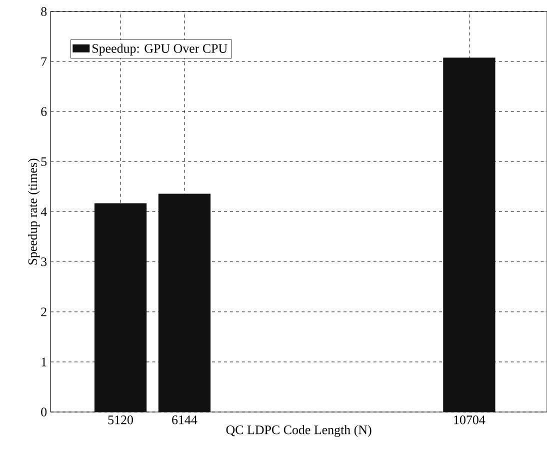  What do you see at coordinates (185, 420) in the screenshot?
I see `x-tick-label: 6144` at bounding box center [185, 420].